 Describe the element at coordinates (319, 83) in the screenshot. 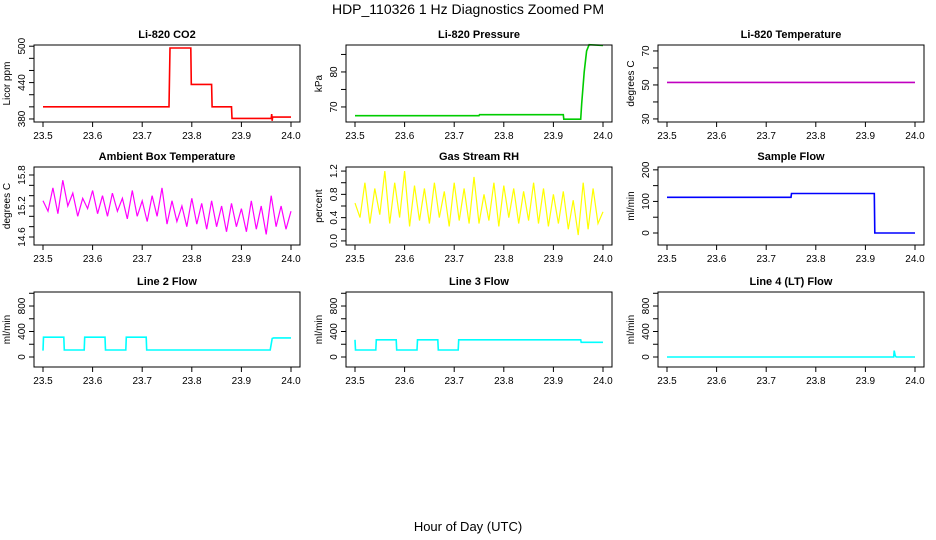

I see `y-axis-label: kPa` at that location.